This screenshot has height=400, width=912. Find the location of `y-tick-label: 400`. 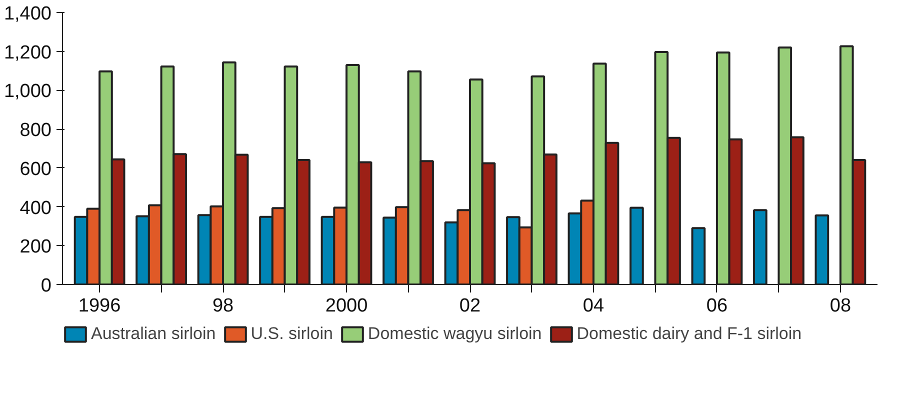

y-tick-label: 400 is located at coordinates (36, 208).